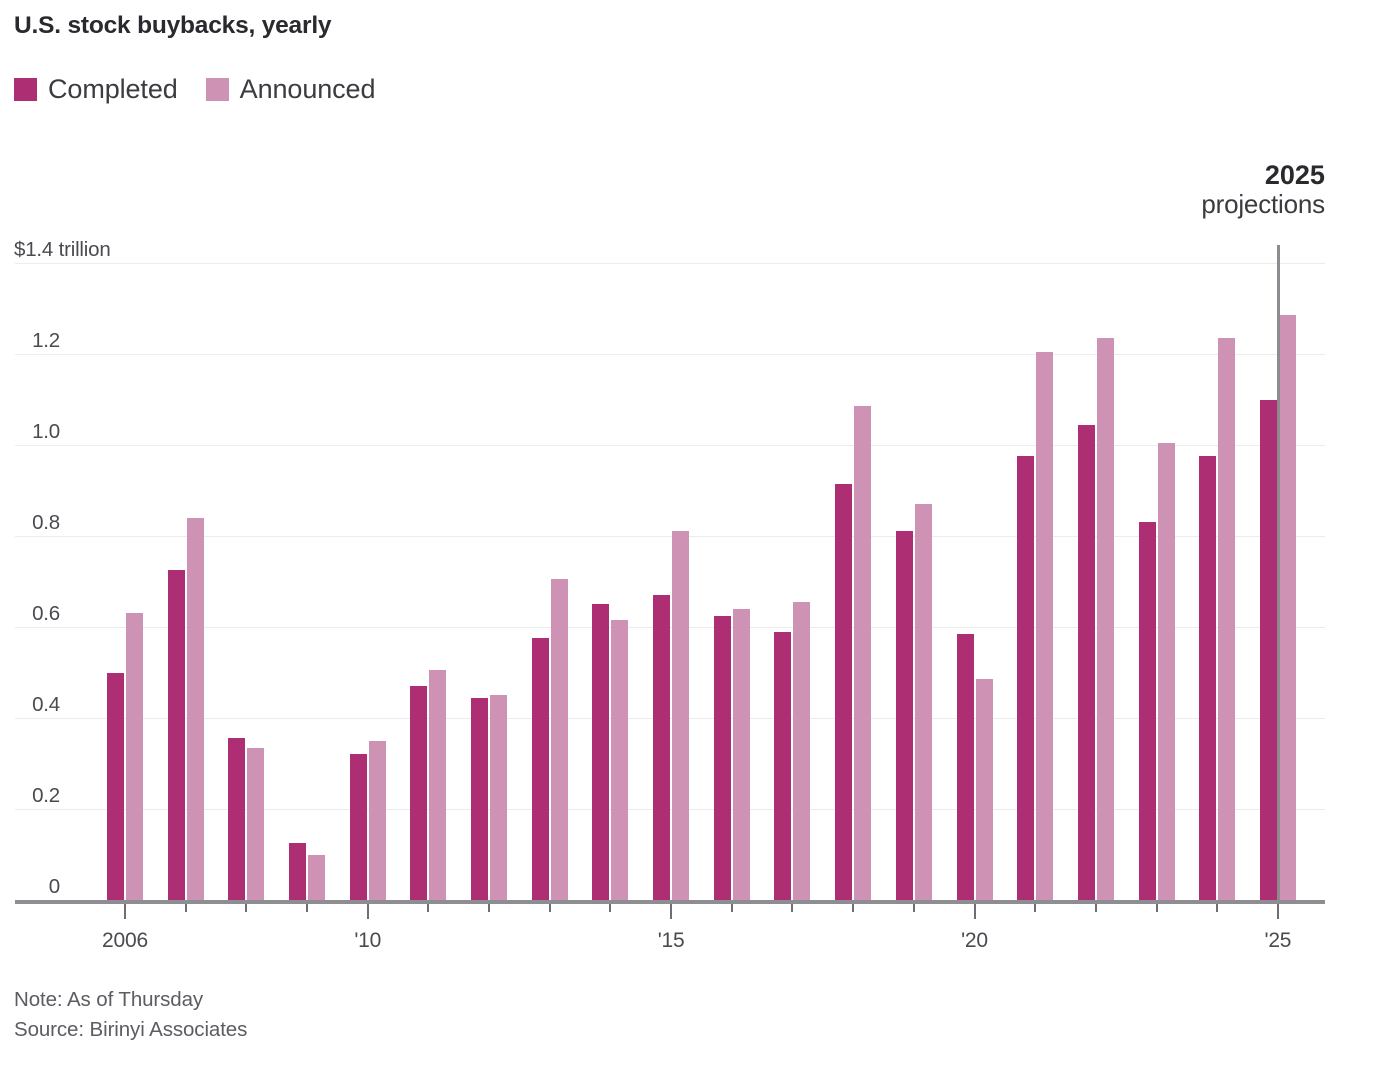 The width and height of the screenshot is (1378, 1068). What do you see at coordinates (1263, 204) in the screenshot?
I see `projection-sublabel: projections` at bounding box center [1263, 204].